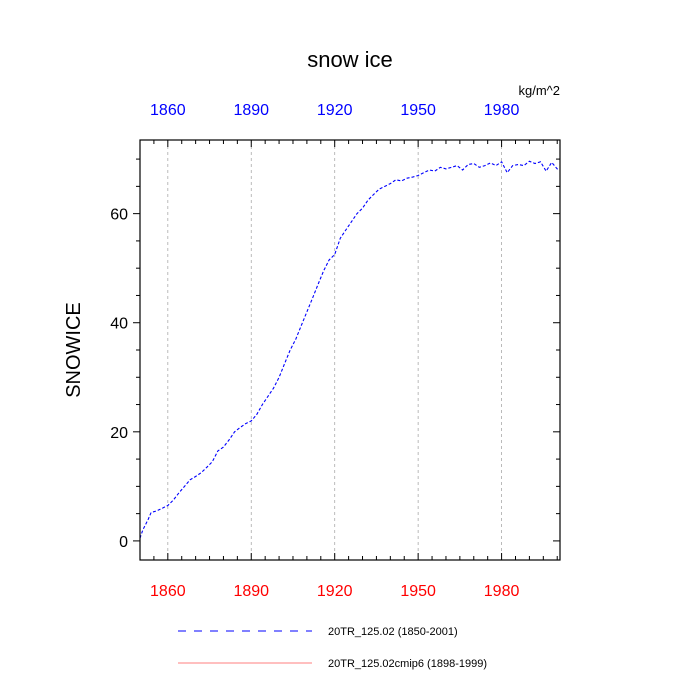 This screenshot has width=700, height=700. Describe the element at coordinates (168, 591) in the screenshot. I see `x-tick-label-bottom: 1860` at that location.